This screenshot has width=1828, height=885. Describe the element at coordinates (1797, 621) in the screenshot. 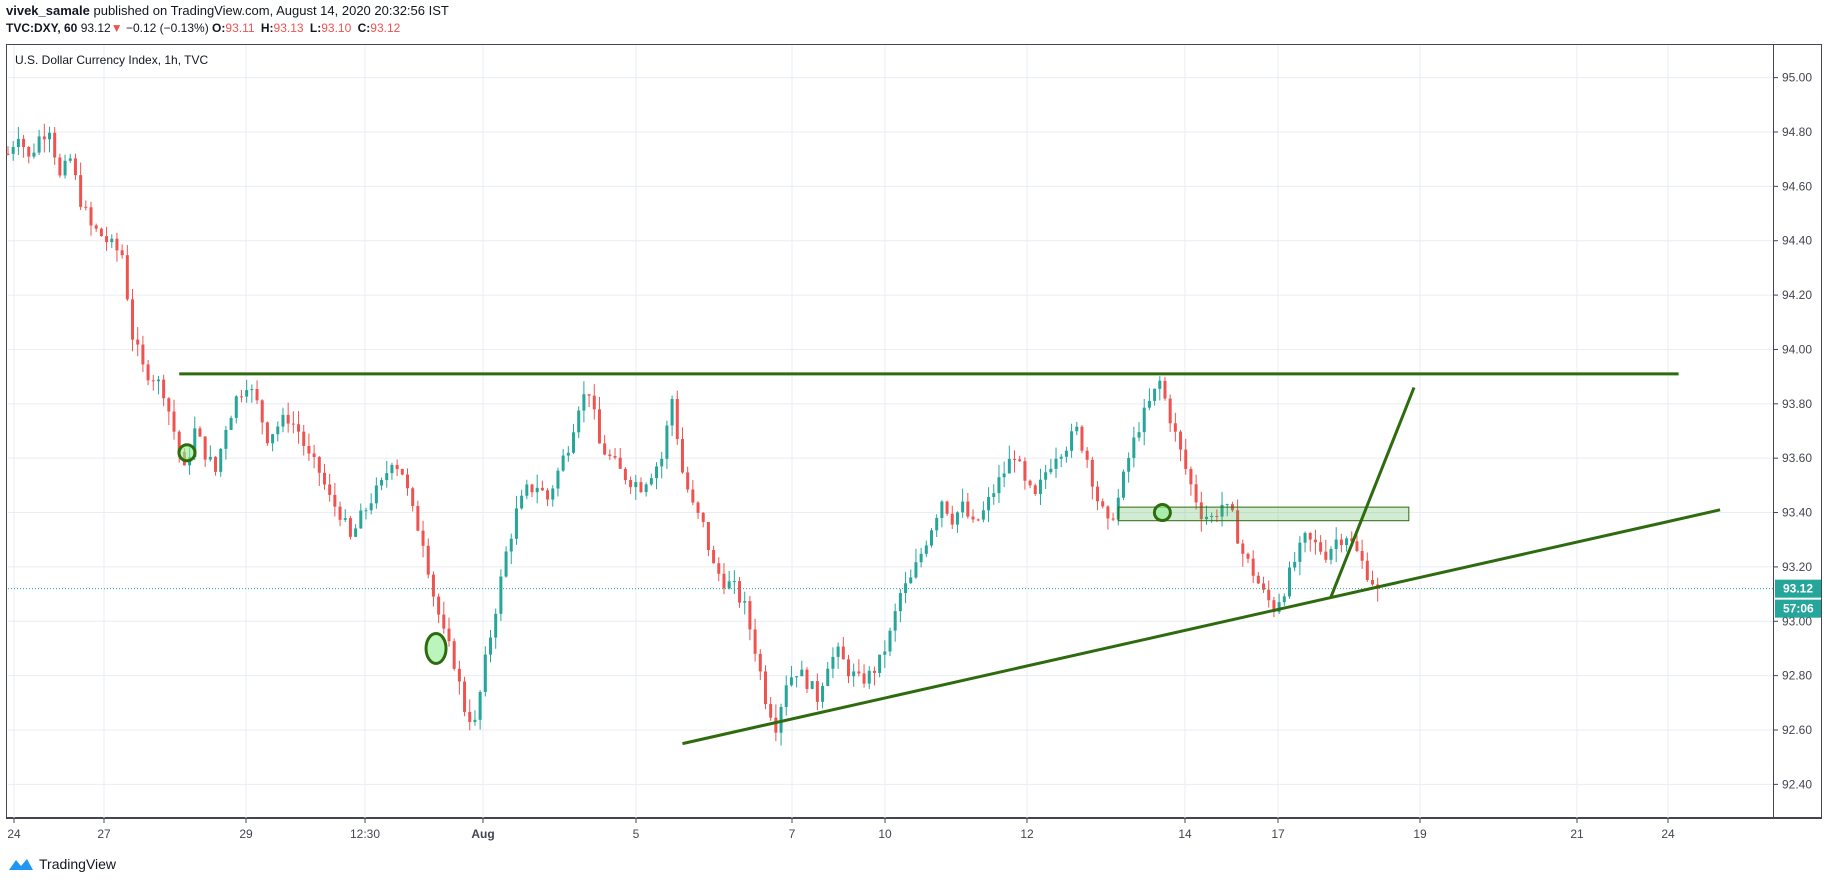

I see `y-tick-label: 93.00` at that location.